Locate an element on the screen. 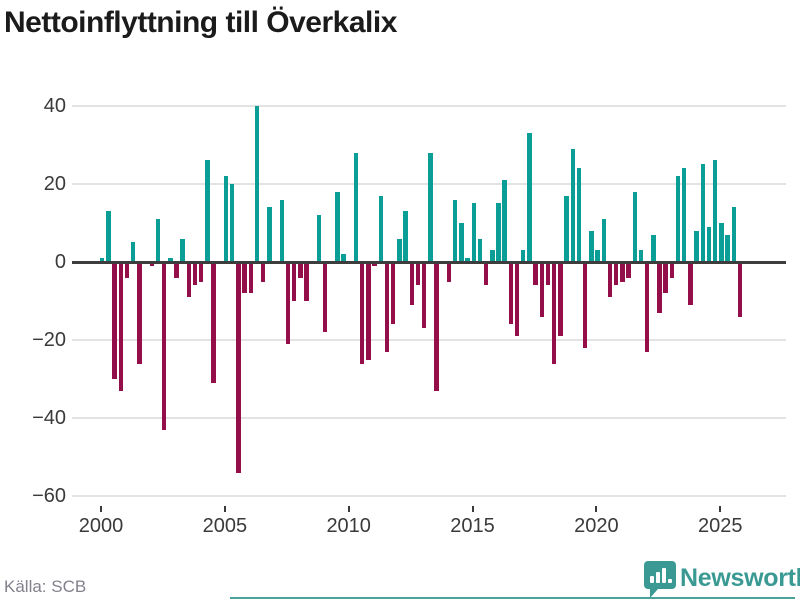  bar-2011q1 is located at coordinates (374, 264).